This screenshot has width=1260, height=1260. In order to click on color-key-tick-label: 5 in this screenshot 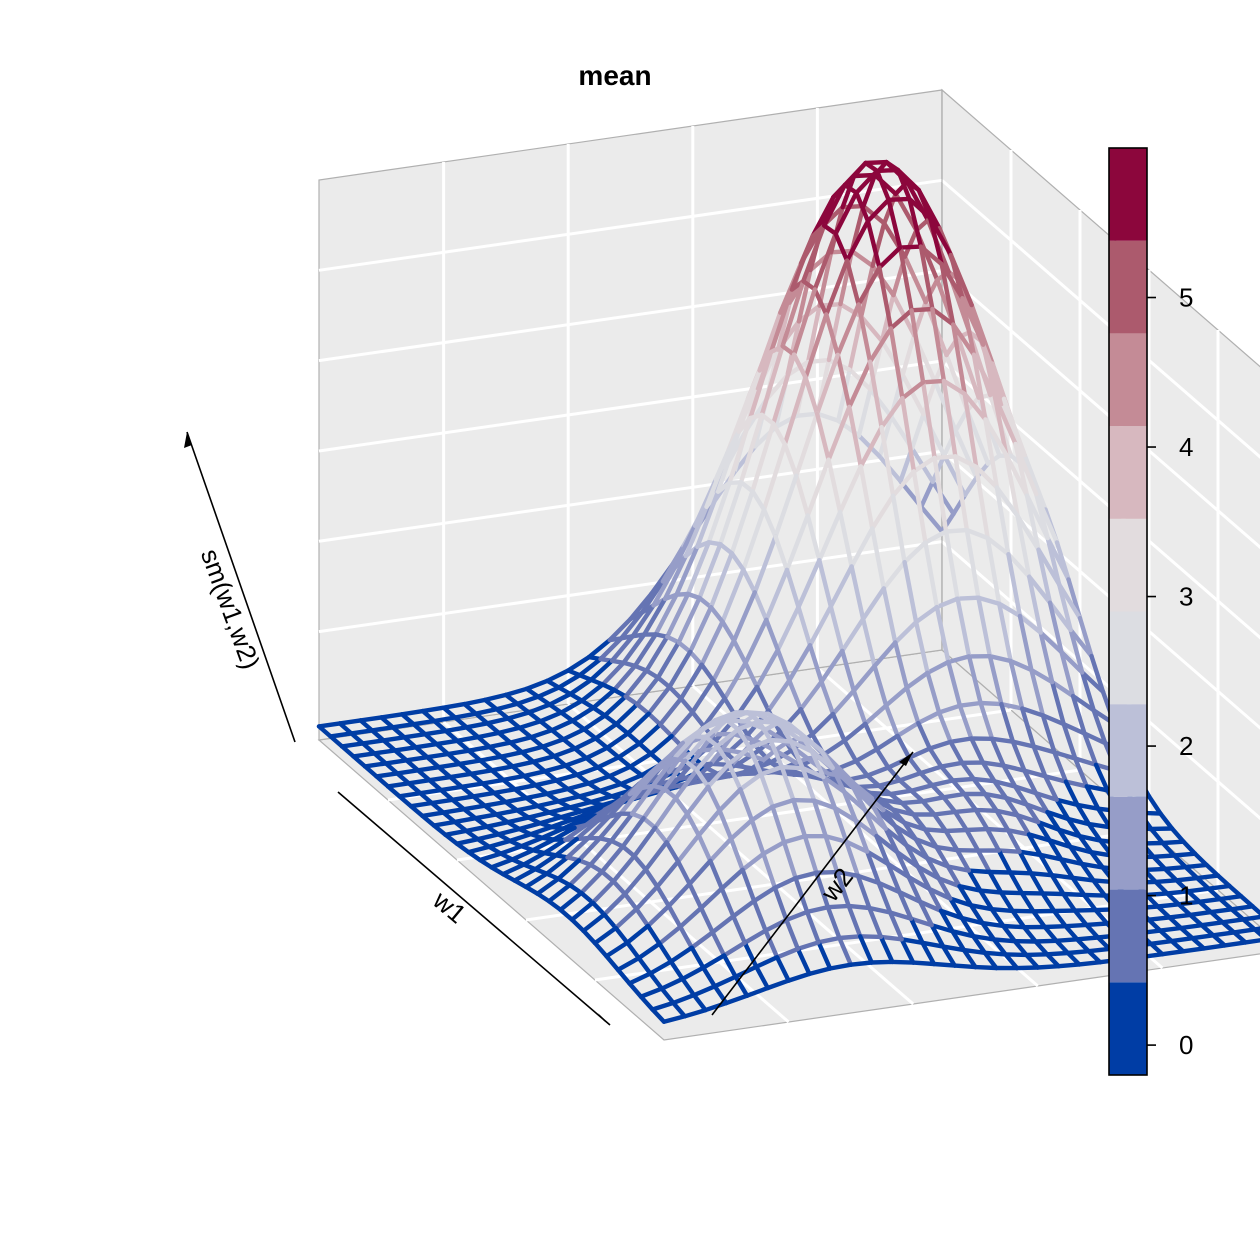, I will do `click(1186, 298)`.